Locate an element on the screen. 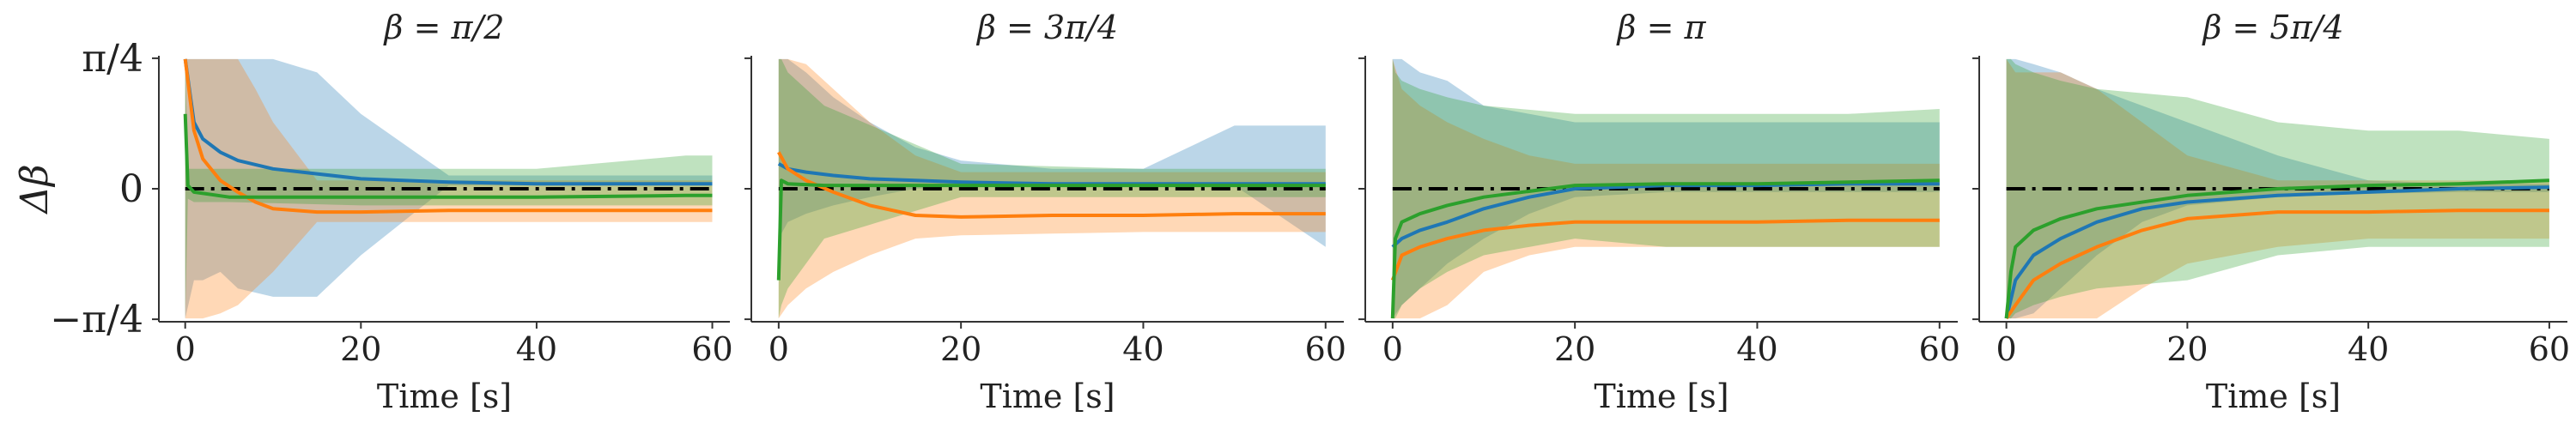 Image resolution: width=2576 pixels, height=429 pixels. y-tick-label: −π/4 is located at coordinates (96, 319).